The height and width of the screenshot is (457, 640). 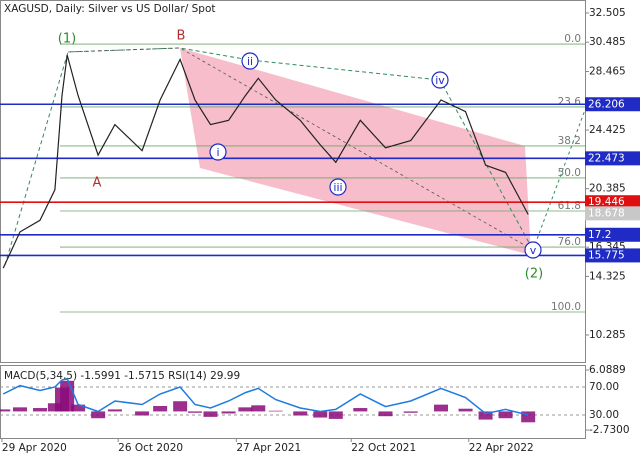 What do you see at coordinates (607, 130) in the screenshot?
I see `y-tick-label: 24.425` at bounding box center [607, 130].